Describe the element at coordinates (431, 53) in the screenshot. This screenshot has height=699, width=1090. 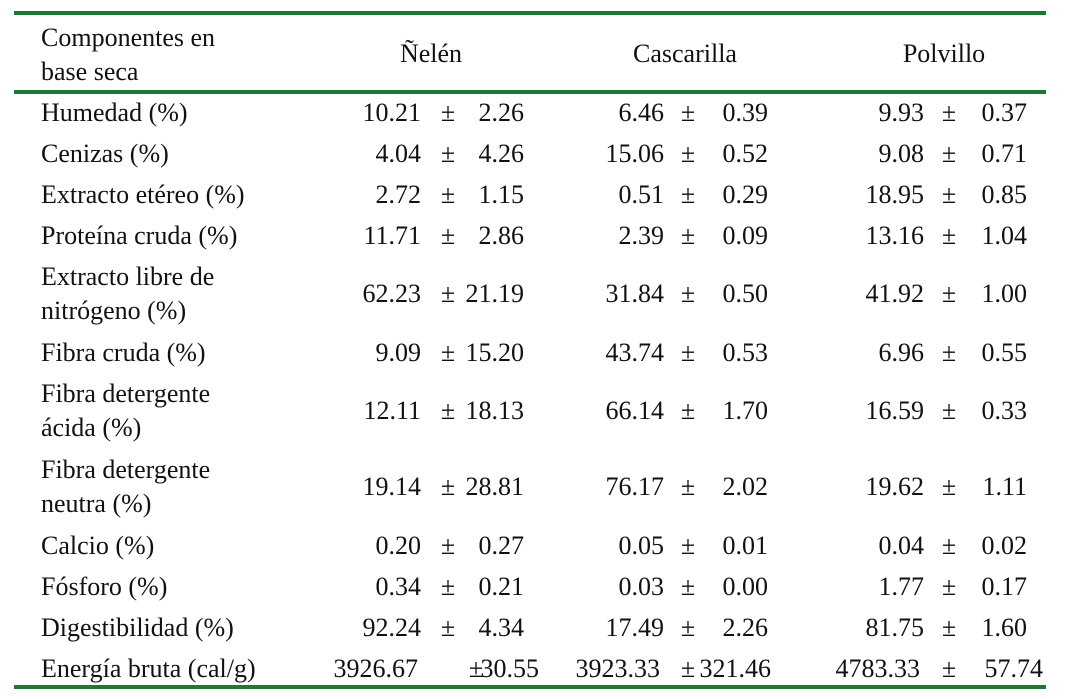
I see `header-nelen: Ñelén` at that location.